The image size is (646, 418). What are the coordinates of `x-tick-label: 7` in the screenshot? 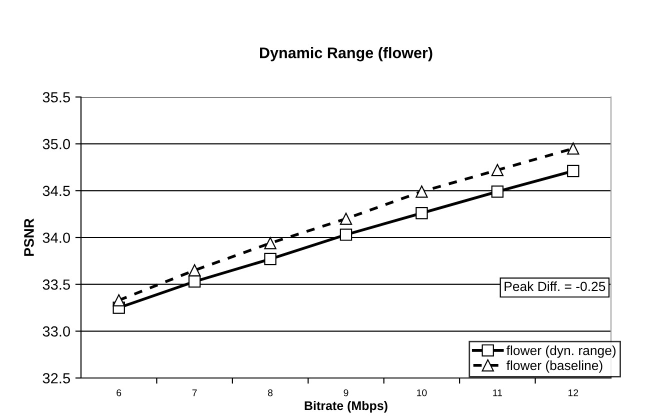 It's located at (194, 392).